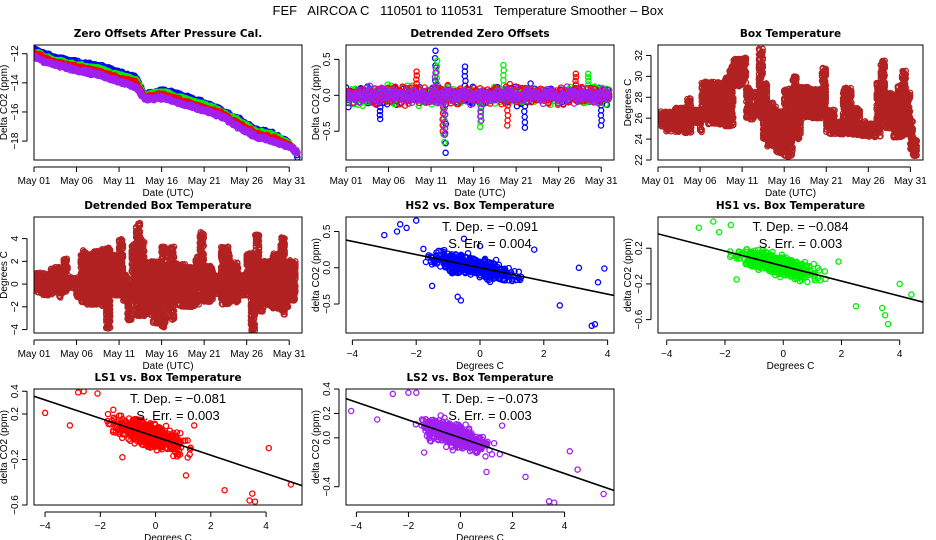 The width and height of the screenshot is (936, 540). I want to click on y-tick-label: −14, so click(15, 82).